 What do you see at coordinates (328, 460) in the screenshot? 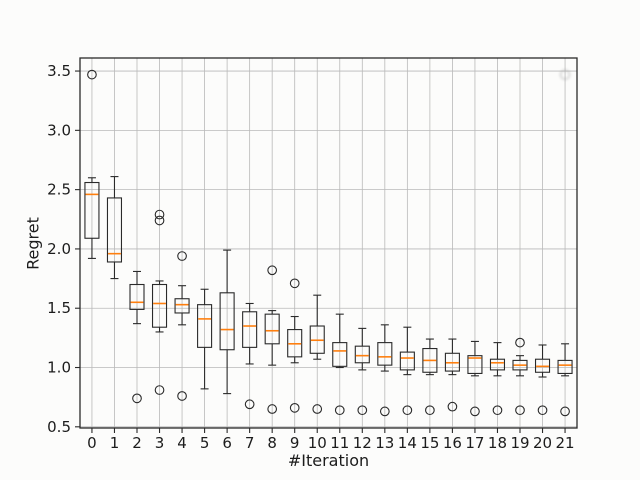
I see `x-axis-label: #Iteration` at bounding box center [328, 460].